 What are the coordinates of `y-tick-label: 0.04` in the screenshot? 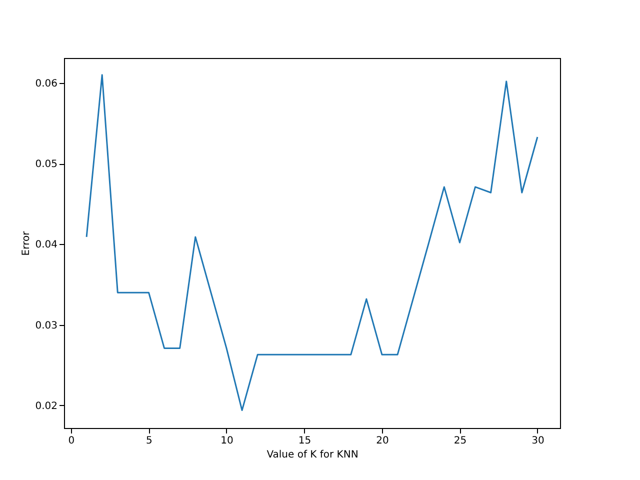 It's located at (46, 245).